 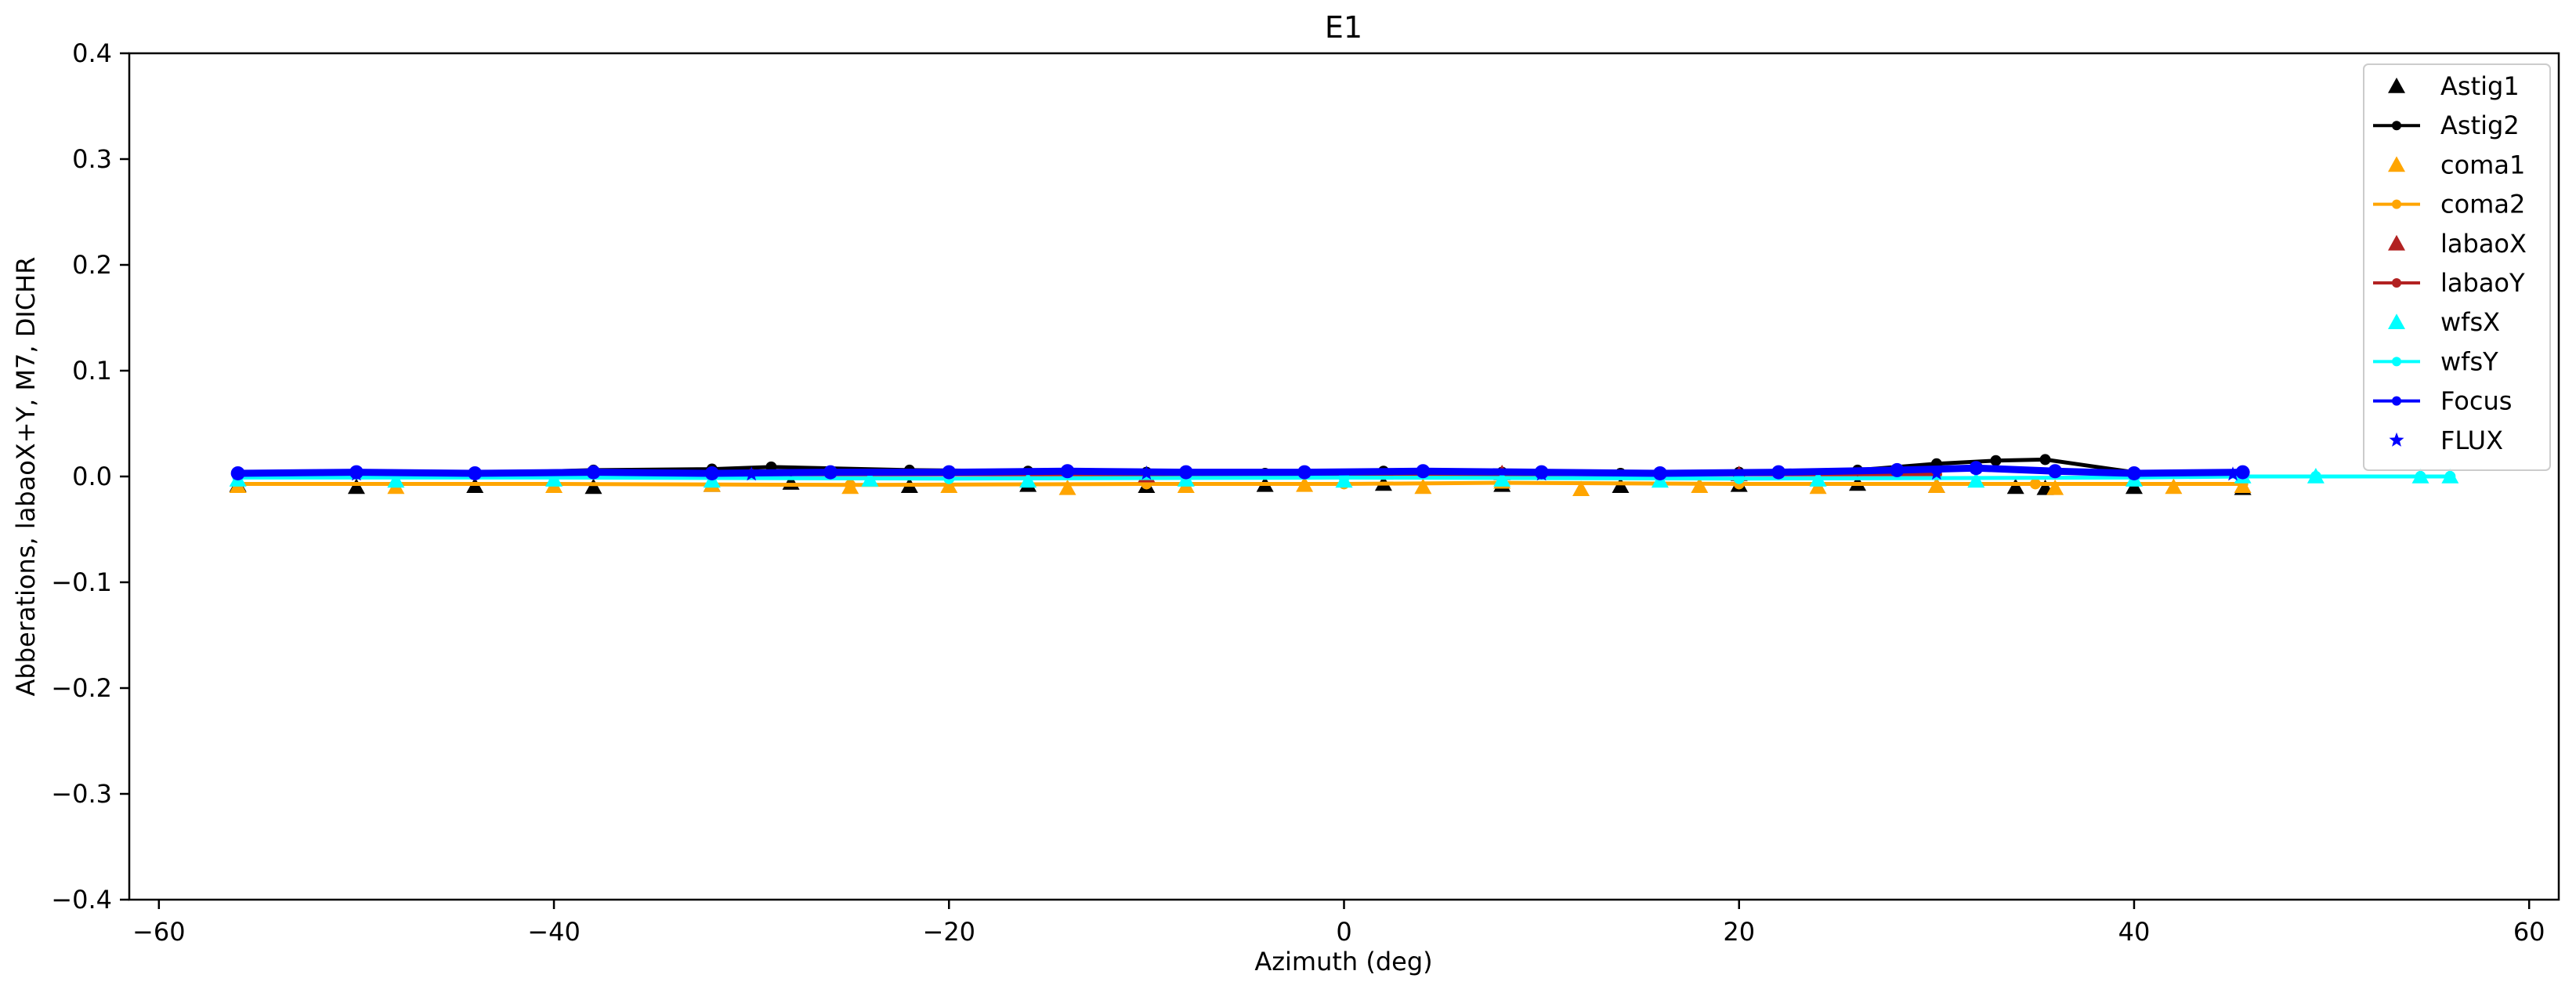 I want to click on legend-label: FLUX, so click(x=2471, y=440).